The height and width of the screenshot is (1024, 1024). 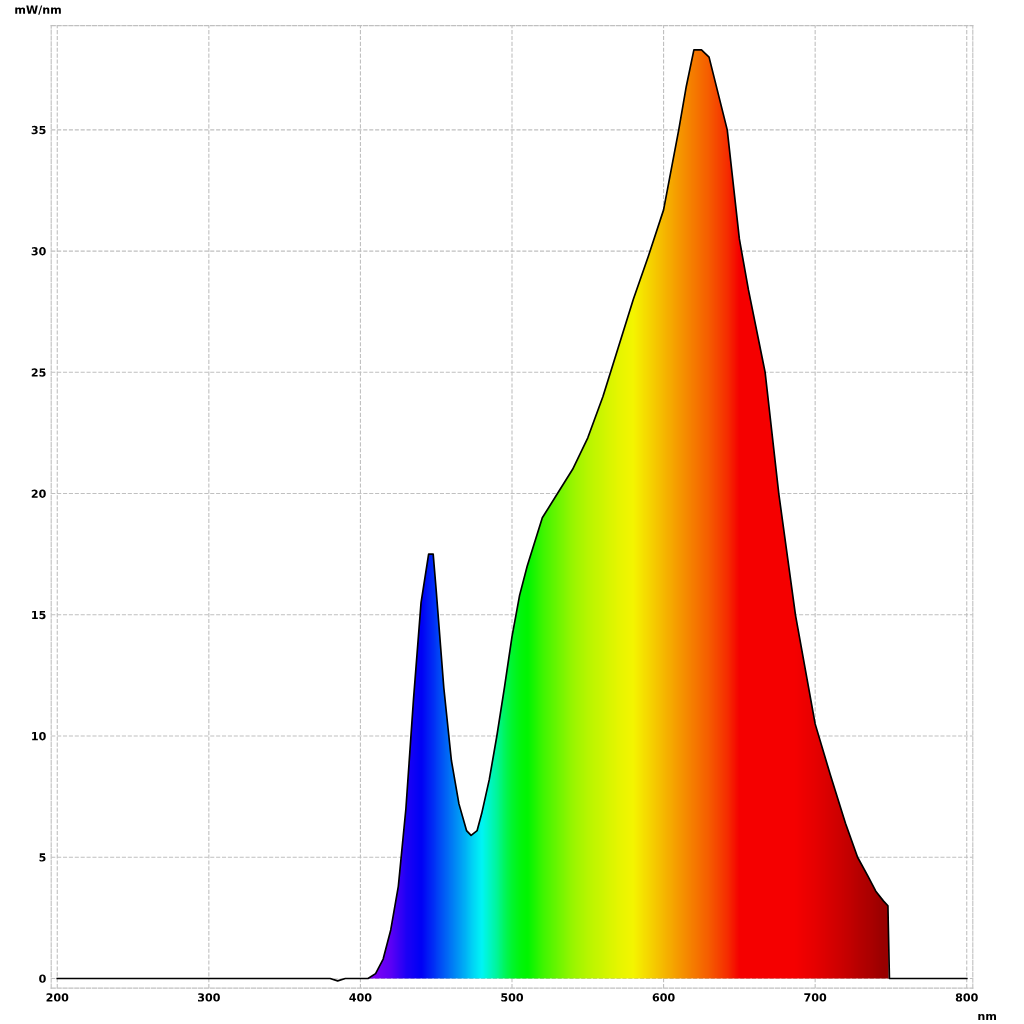 What do you see at coordinates (987, 1017) in the screenshot?
I see `x-axis-title: nm` at bounding box center [987, 1017].